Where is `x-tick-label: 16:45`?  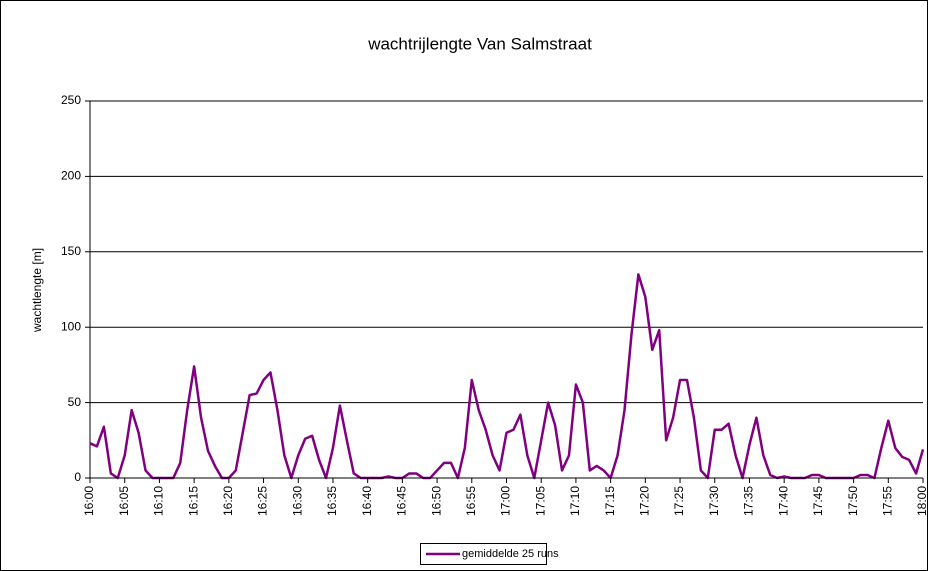 x-tick-label: 16:45 is located at coordinates (402, 501).